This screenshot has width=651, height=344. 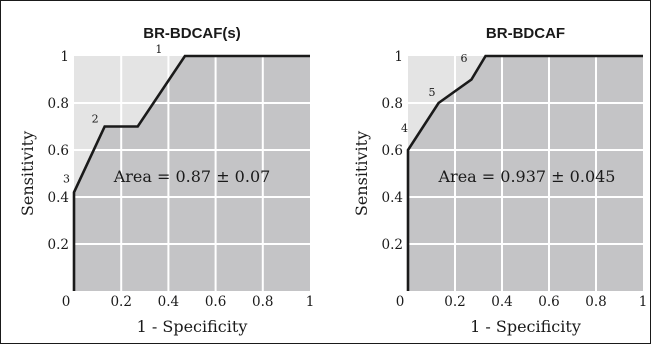 What do you see at coordinates (95, 119) in the screenshot?
I see `point-label: 2` at bounding box center [95, 119].